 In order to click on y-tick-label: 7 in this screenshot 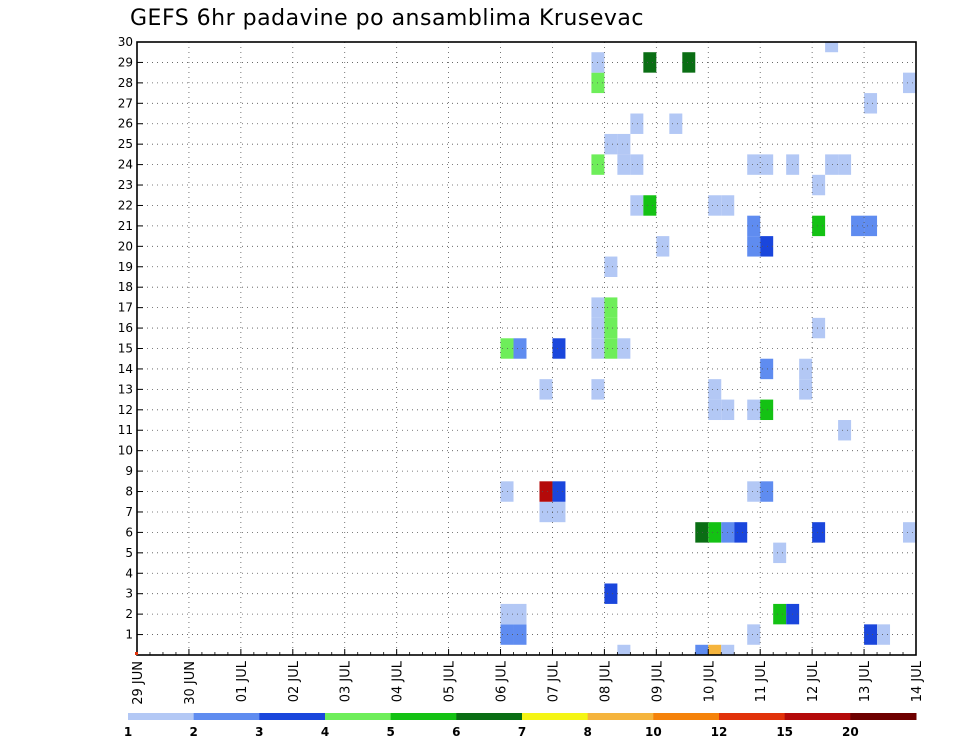, I will do `click(129, 512)`.